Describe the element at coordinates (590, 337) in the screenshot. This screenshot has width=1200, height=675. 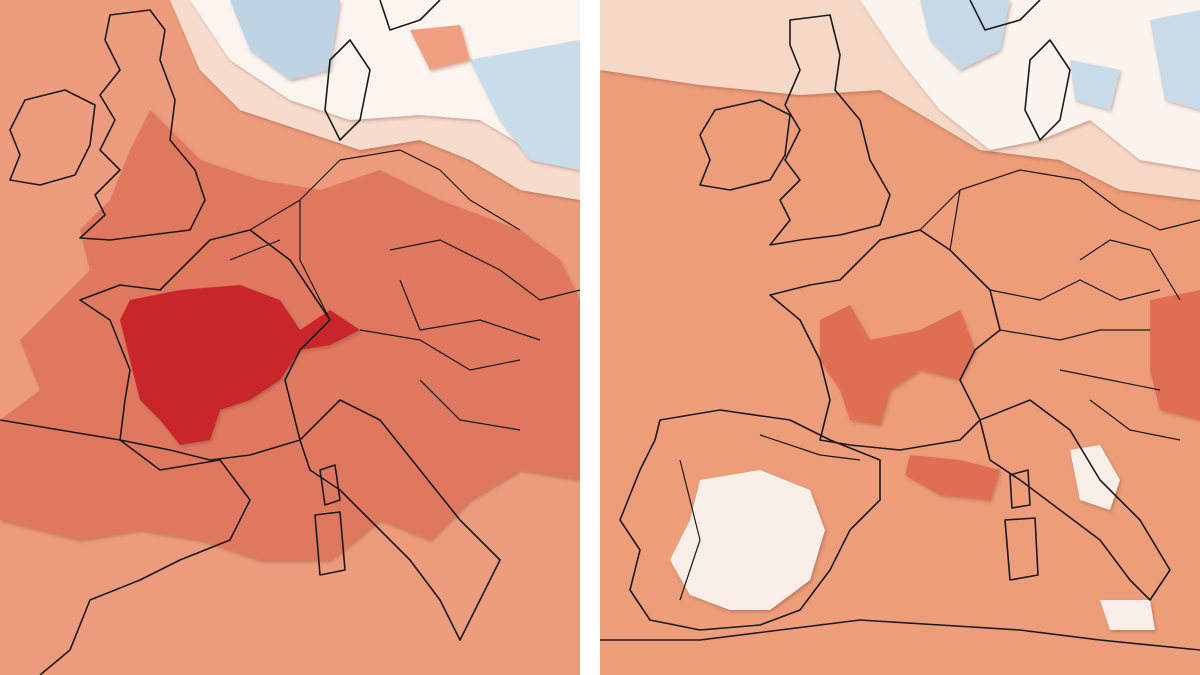
I see `divider` at that location.